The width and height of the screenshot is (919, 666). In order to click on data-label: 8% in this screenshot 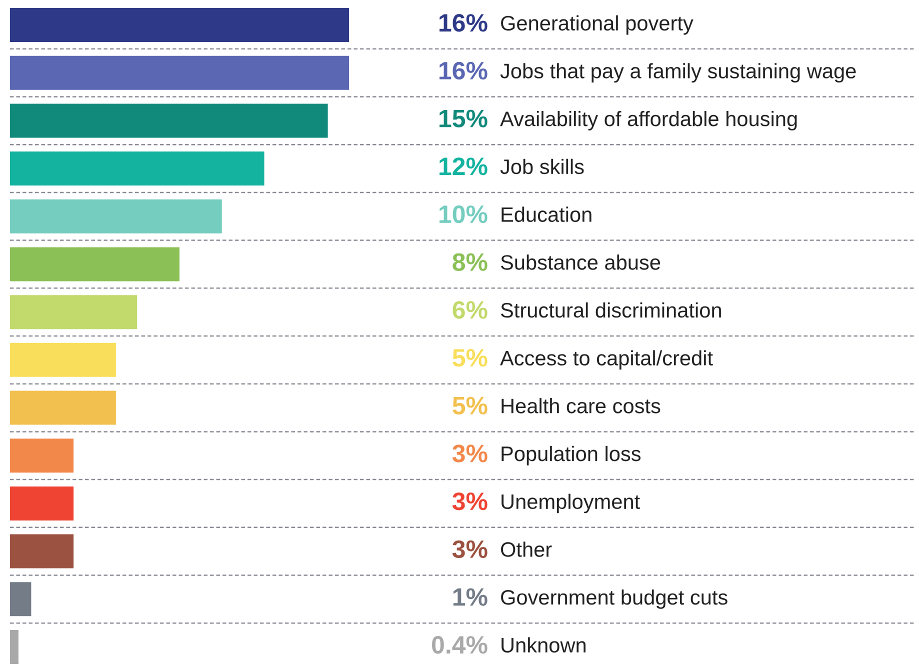, I will do `click(470, 262)`.